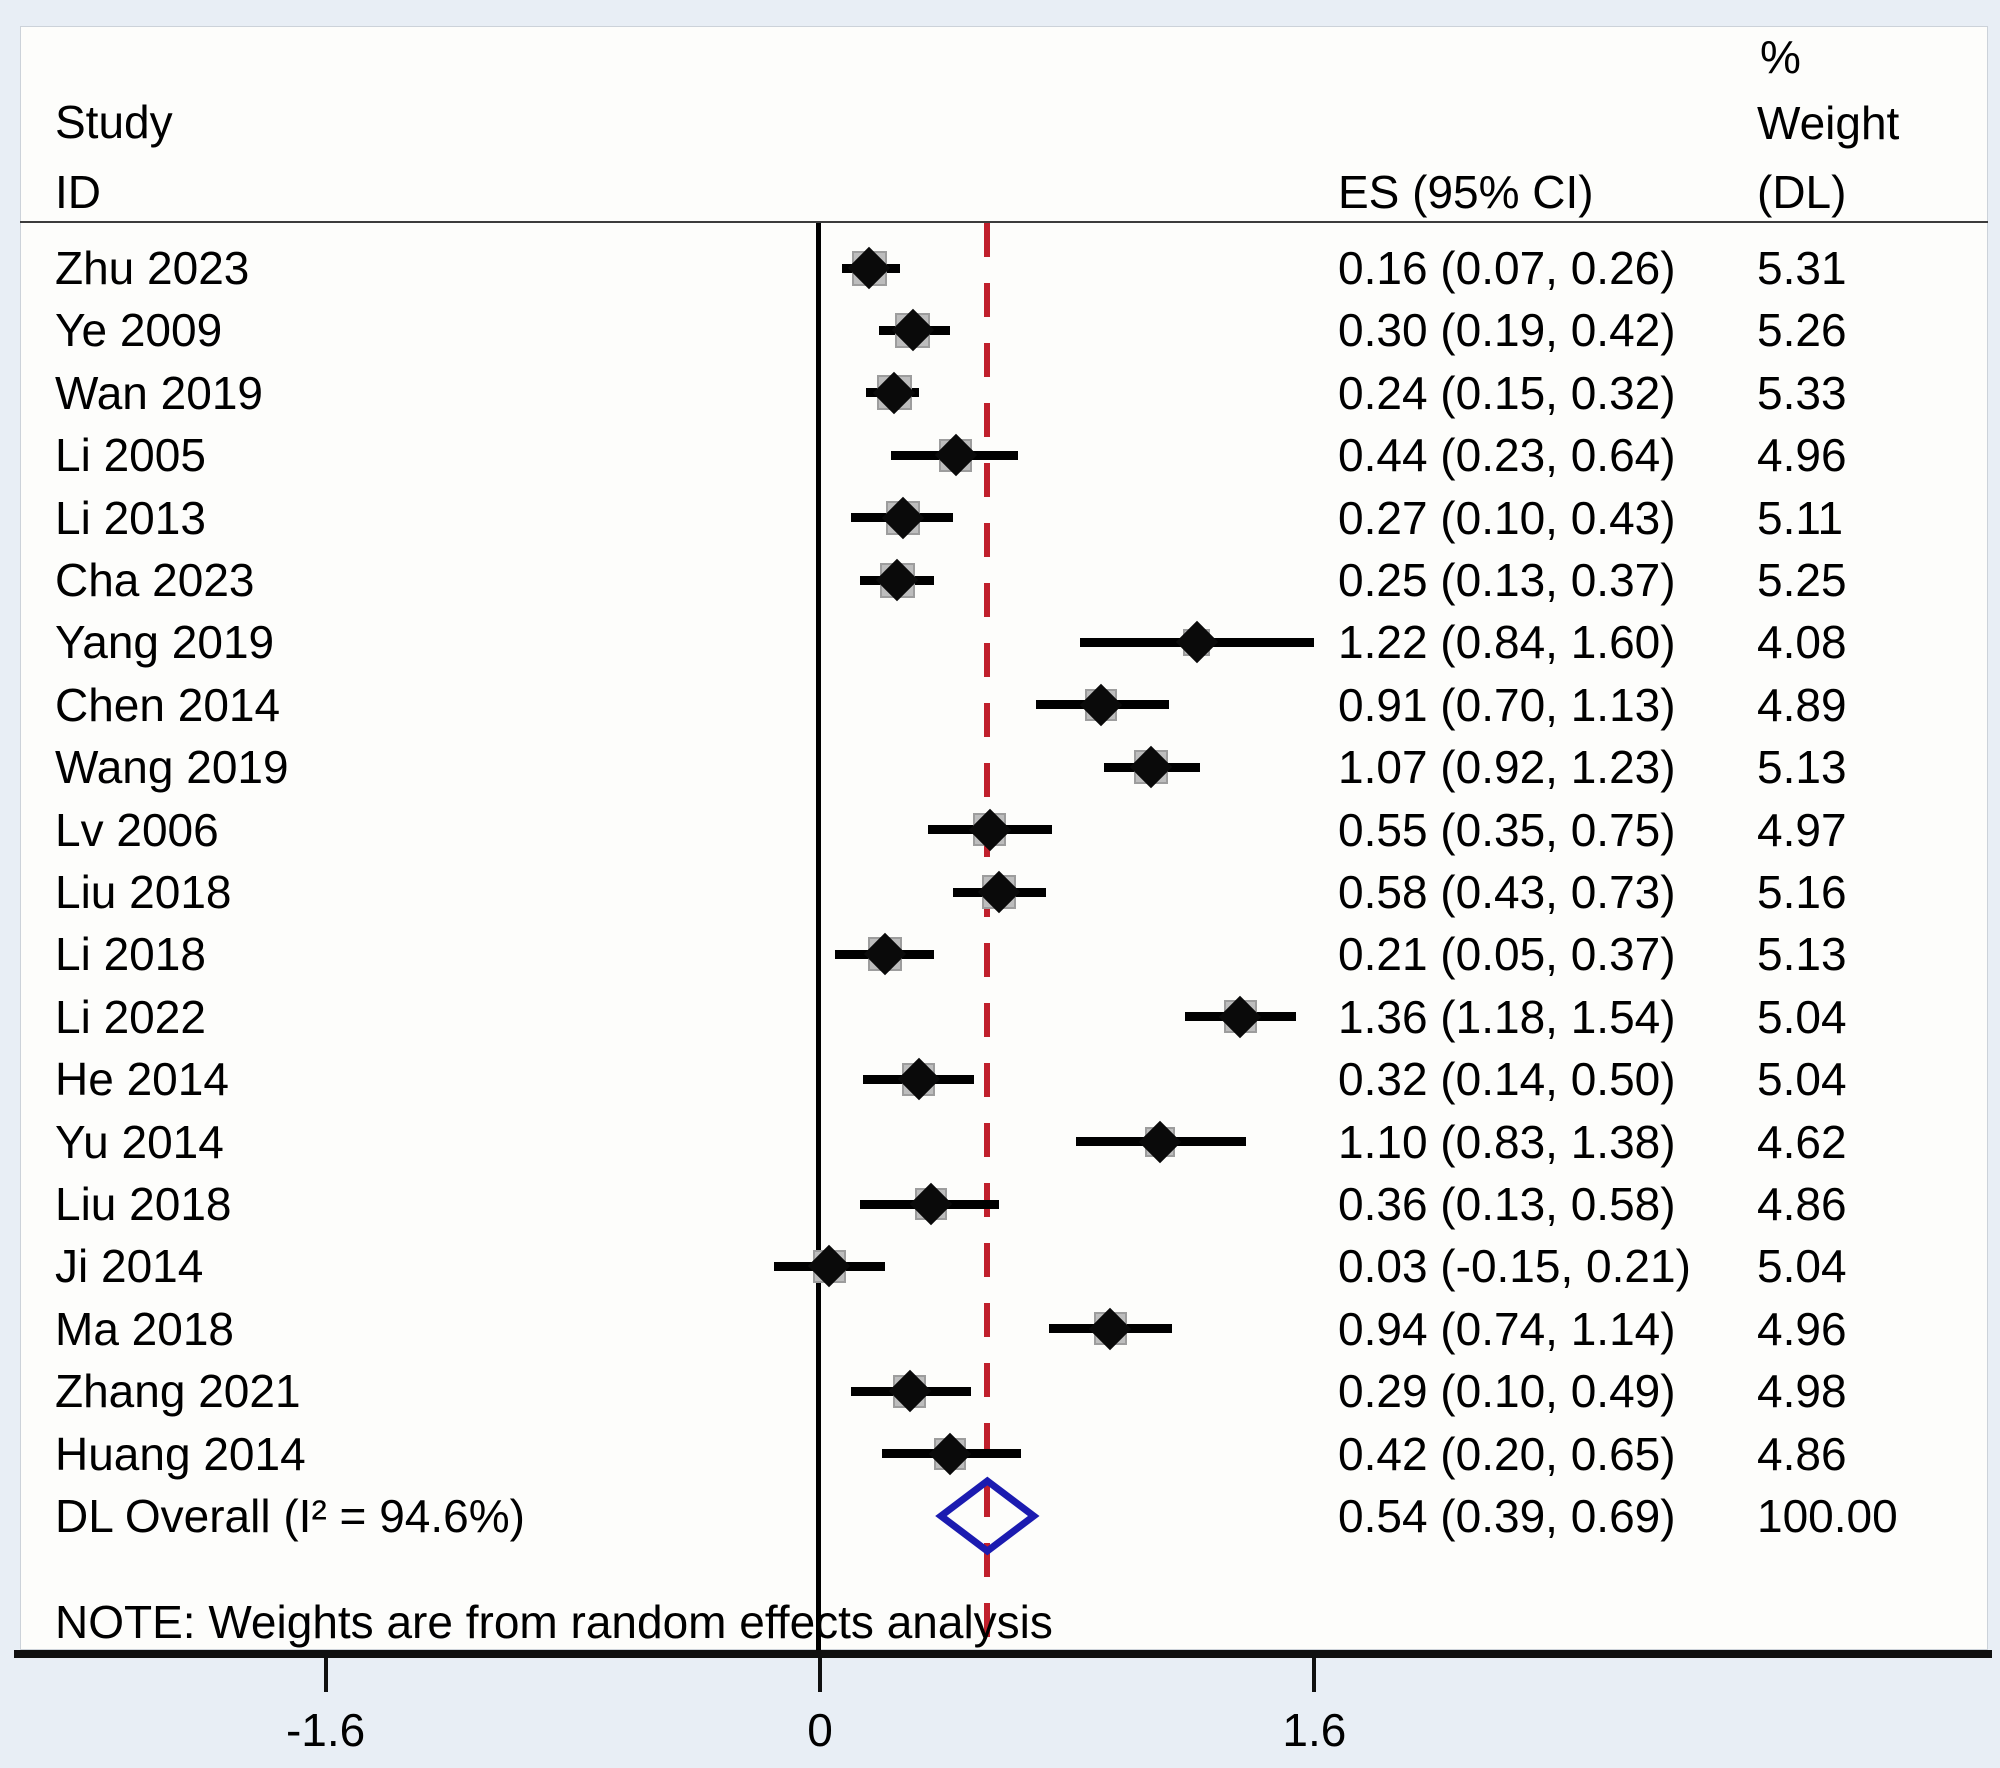 This screenshot has height=1768, width=2000. I want to click on es-ci-value: 0.24 (0.15, 0.32), so click(1507, 392).